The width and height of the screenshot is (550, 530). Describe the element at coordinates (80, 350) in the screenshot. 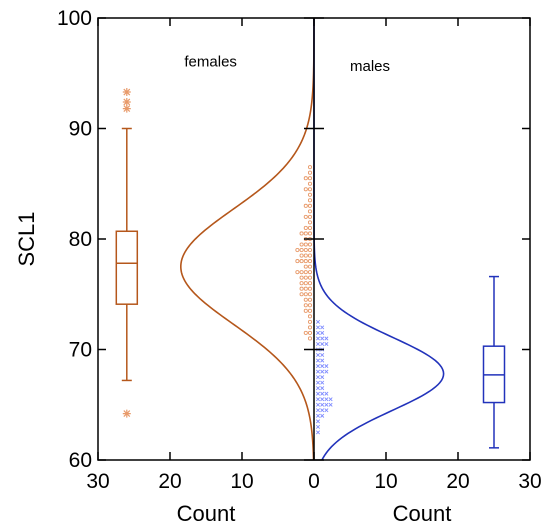

I see `y-tick-label: 70` at that location.